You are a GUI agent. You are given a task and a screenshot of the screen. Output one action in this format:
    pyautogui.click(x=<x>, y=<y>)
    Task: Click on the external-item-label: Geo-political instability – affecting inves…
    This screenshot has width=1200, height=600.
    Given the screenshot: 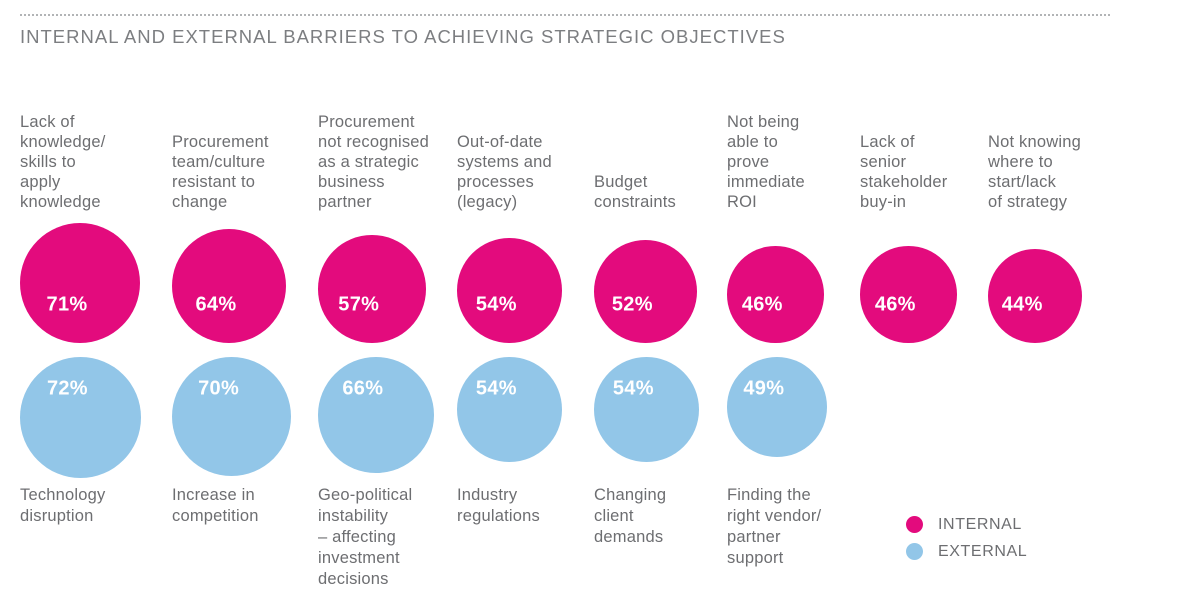 What is the action you would take?
    pyautogui.click(x=365, y=537)
    